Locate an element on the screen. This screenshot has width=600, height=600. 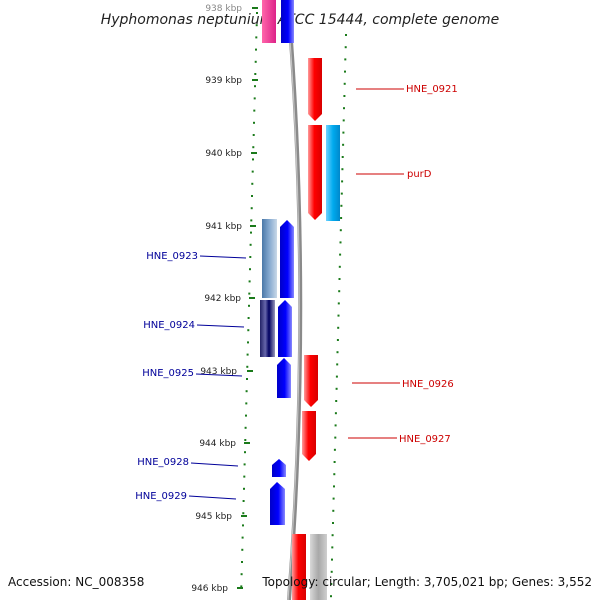
gene-label-hne-0929: HNE_0929 is located at coordinates (161, 496).